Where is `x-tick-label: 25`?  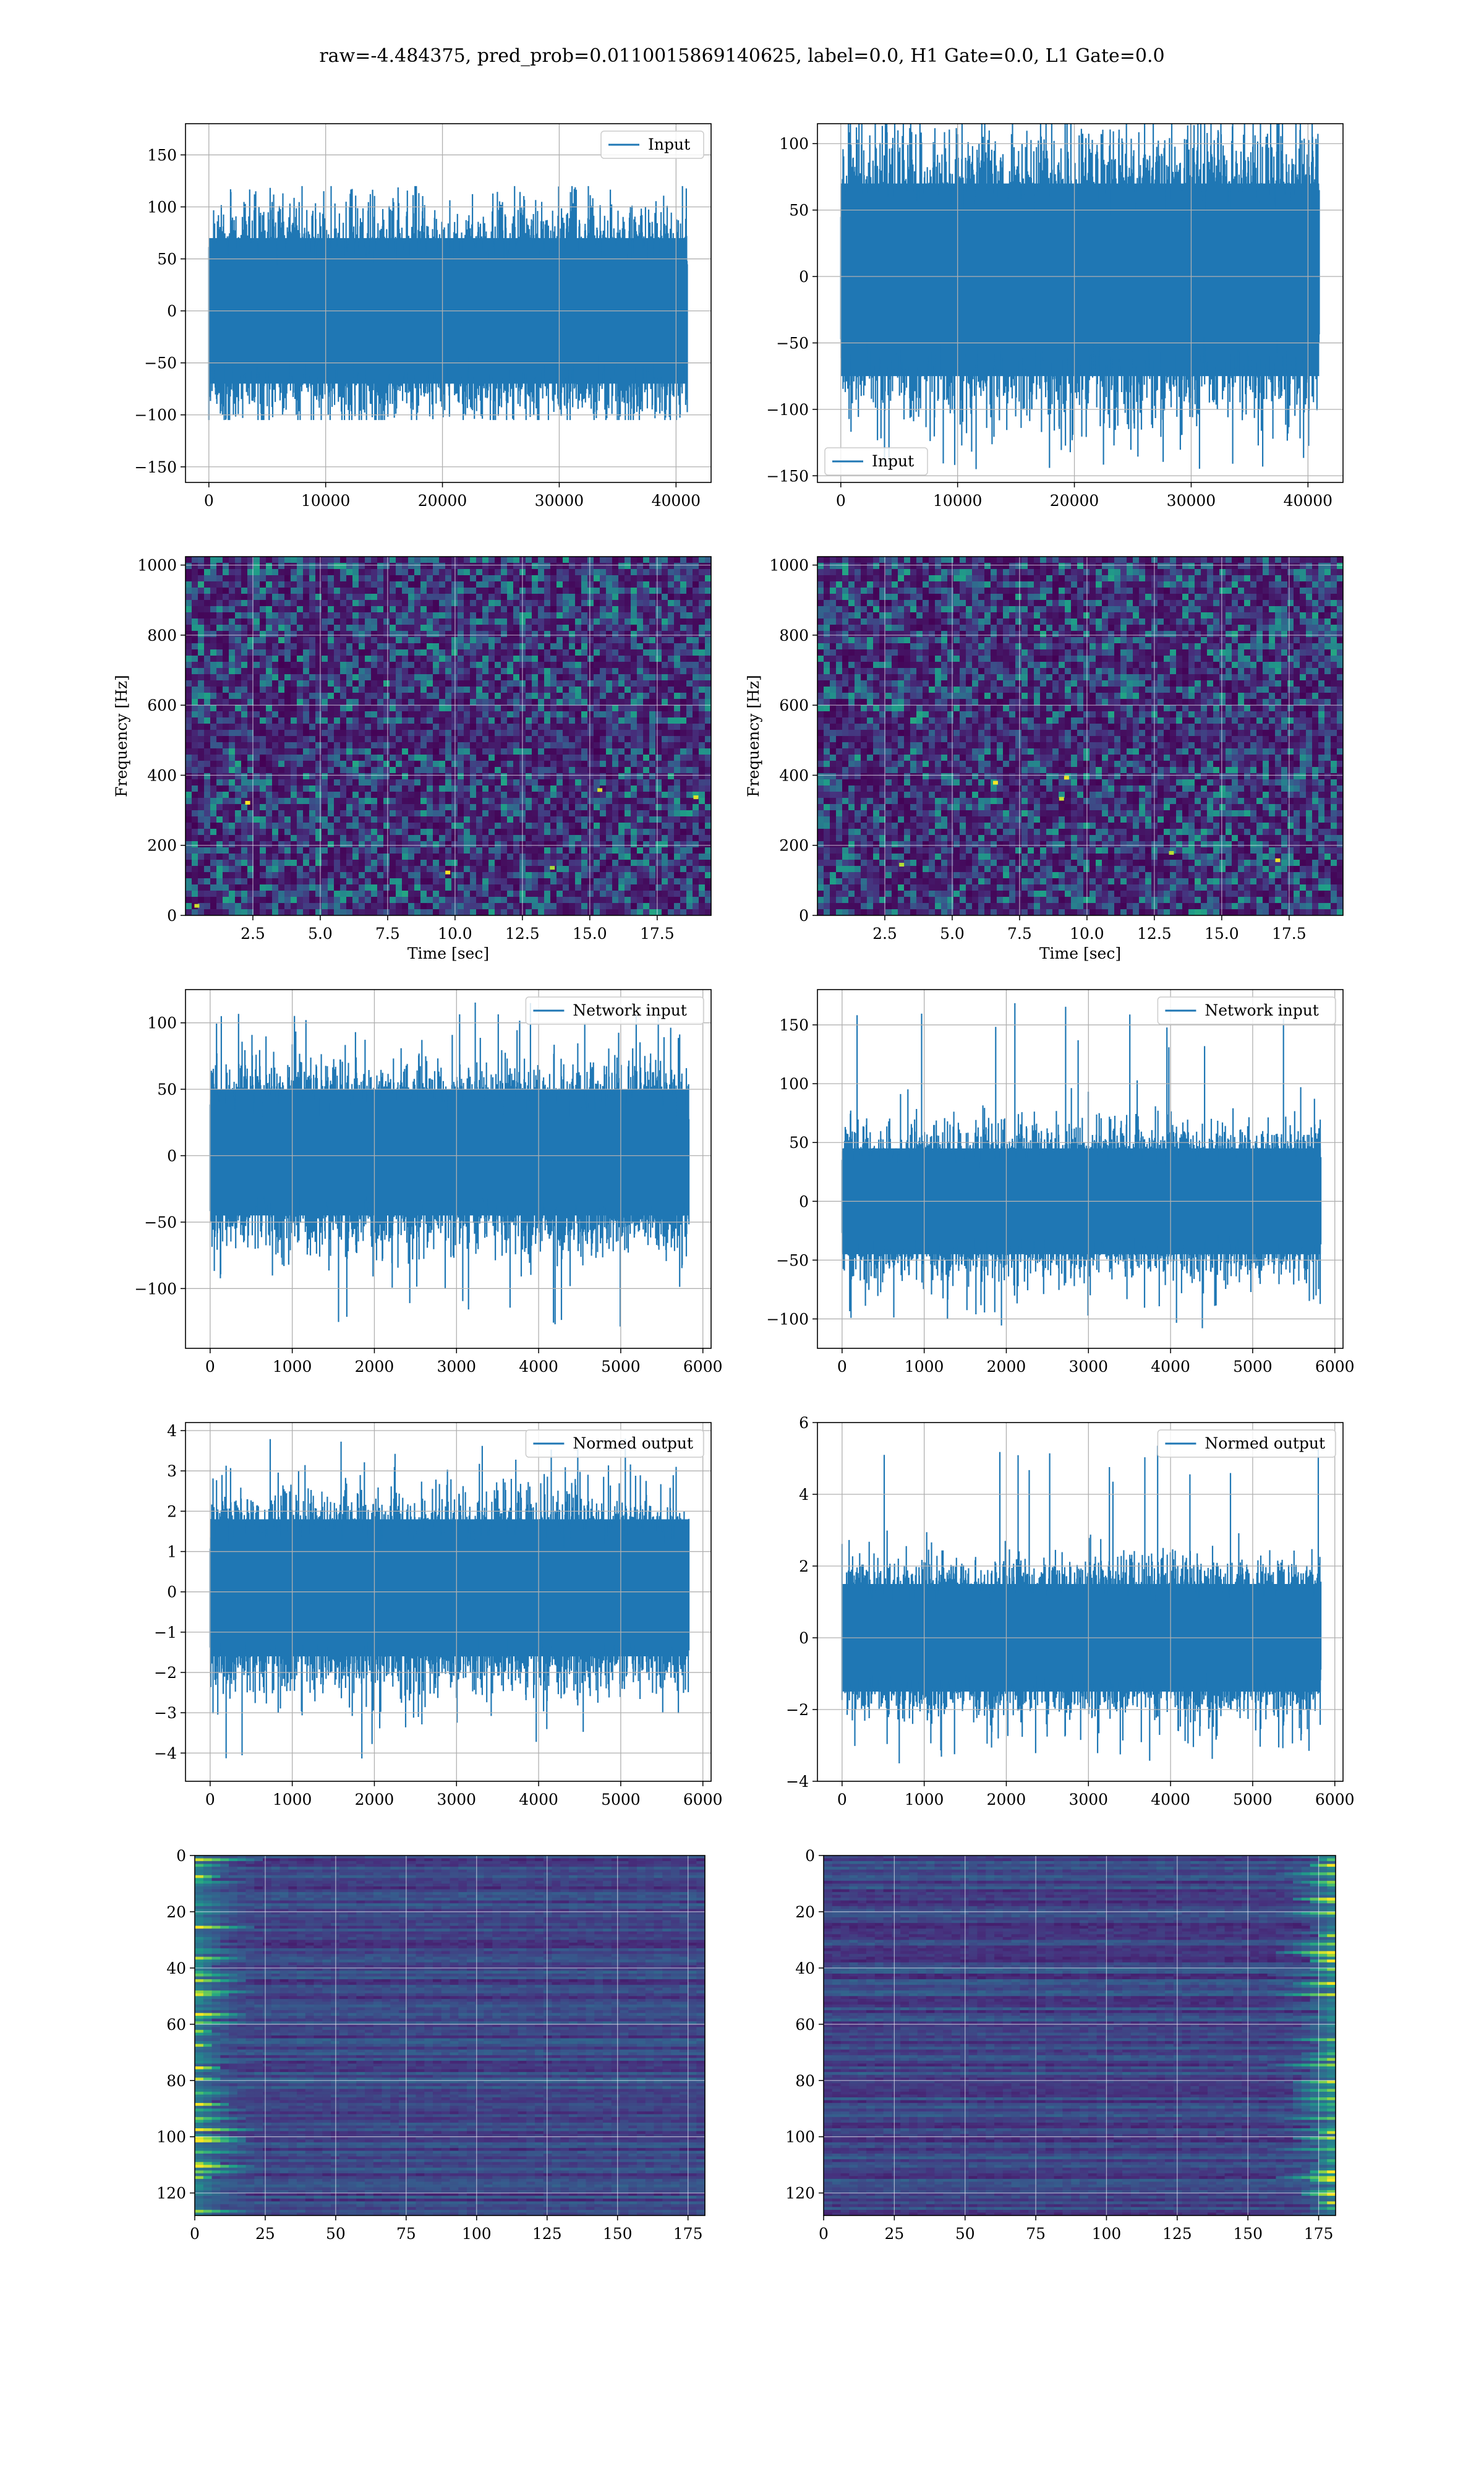 x-tick-label: 25 is located at coordinates (265, 2234).